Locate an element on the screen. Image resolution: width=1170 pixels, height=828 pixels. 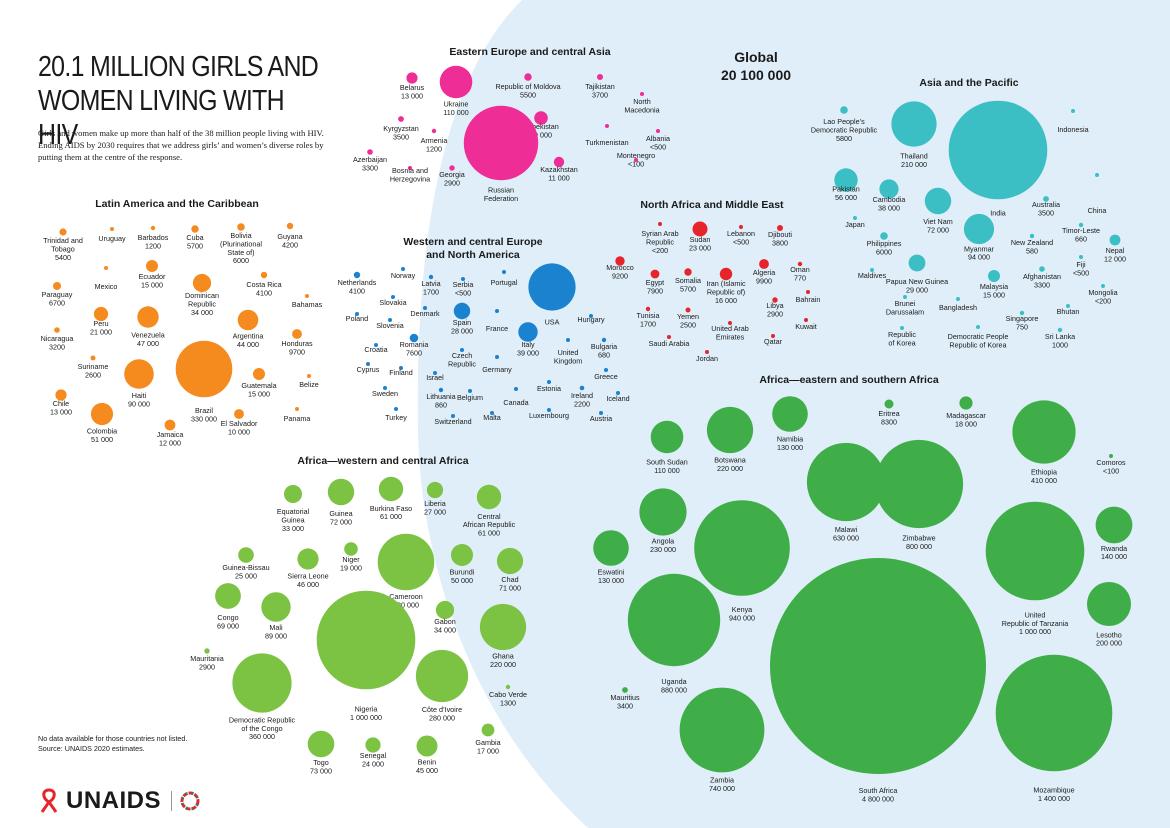
label-haiti: Haiti 90 000 is located at coordinates (139, 399).